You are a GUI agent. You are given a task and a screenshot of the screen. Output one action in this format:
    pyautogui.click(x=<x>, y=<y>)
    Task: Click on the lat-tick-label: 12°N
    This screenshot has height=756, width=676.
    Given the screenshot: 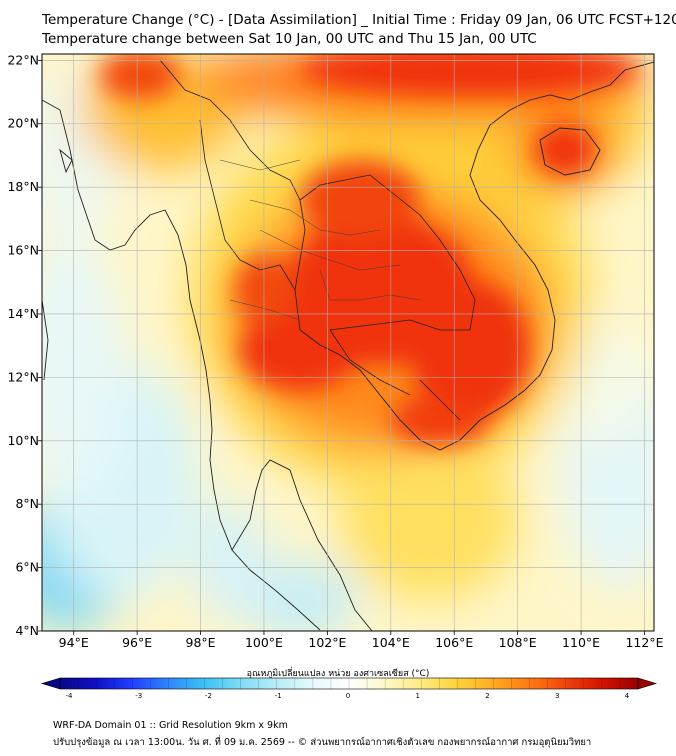 What is the action you would take?
    pyautogui.click(x=23, y=376)
    